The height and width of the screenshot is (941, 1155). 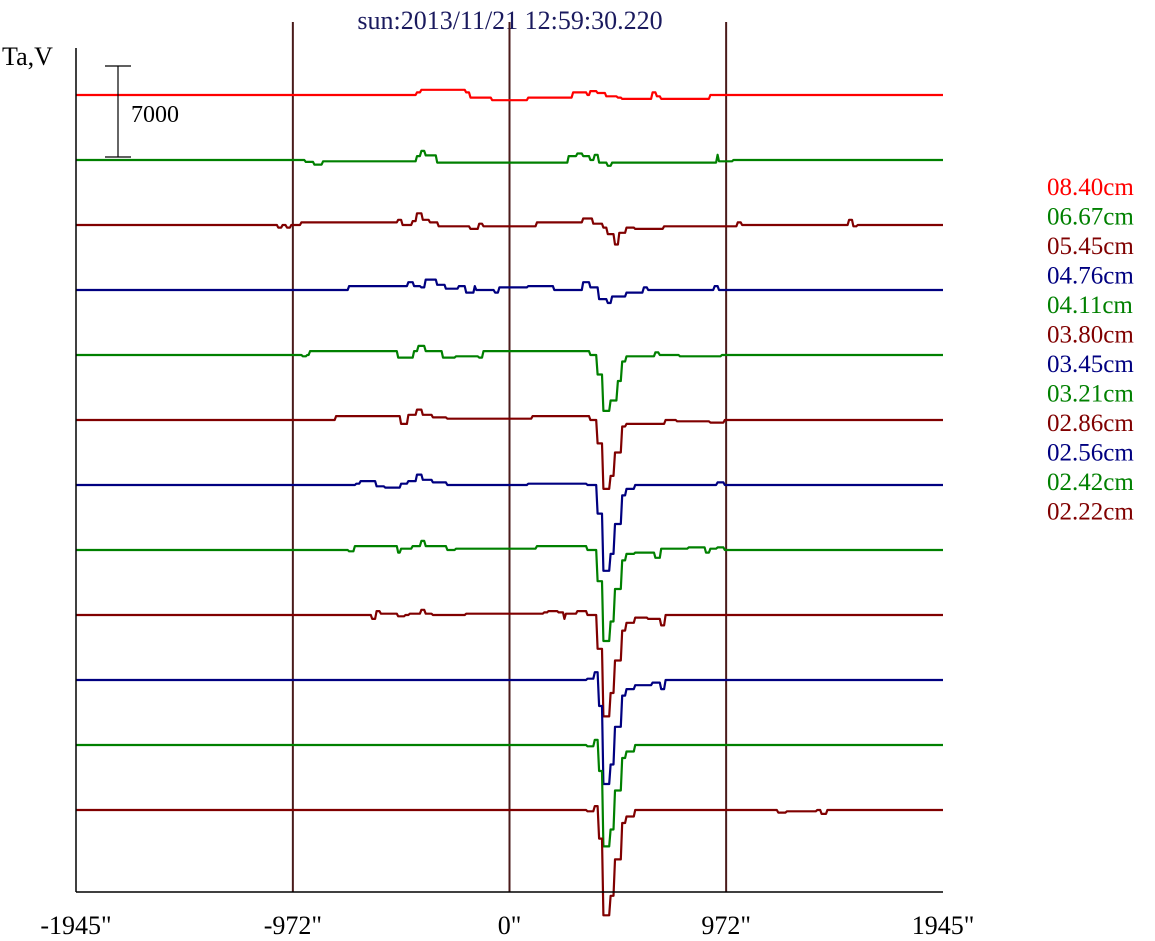 I want to click on series-line-02.22cm, so click(x=509, y=861).